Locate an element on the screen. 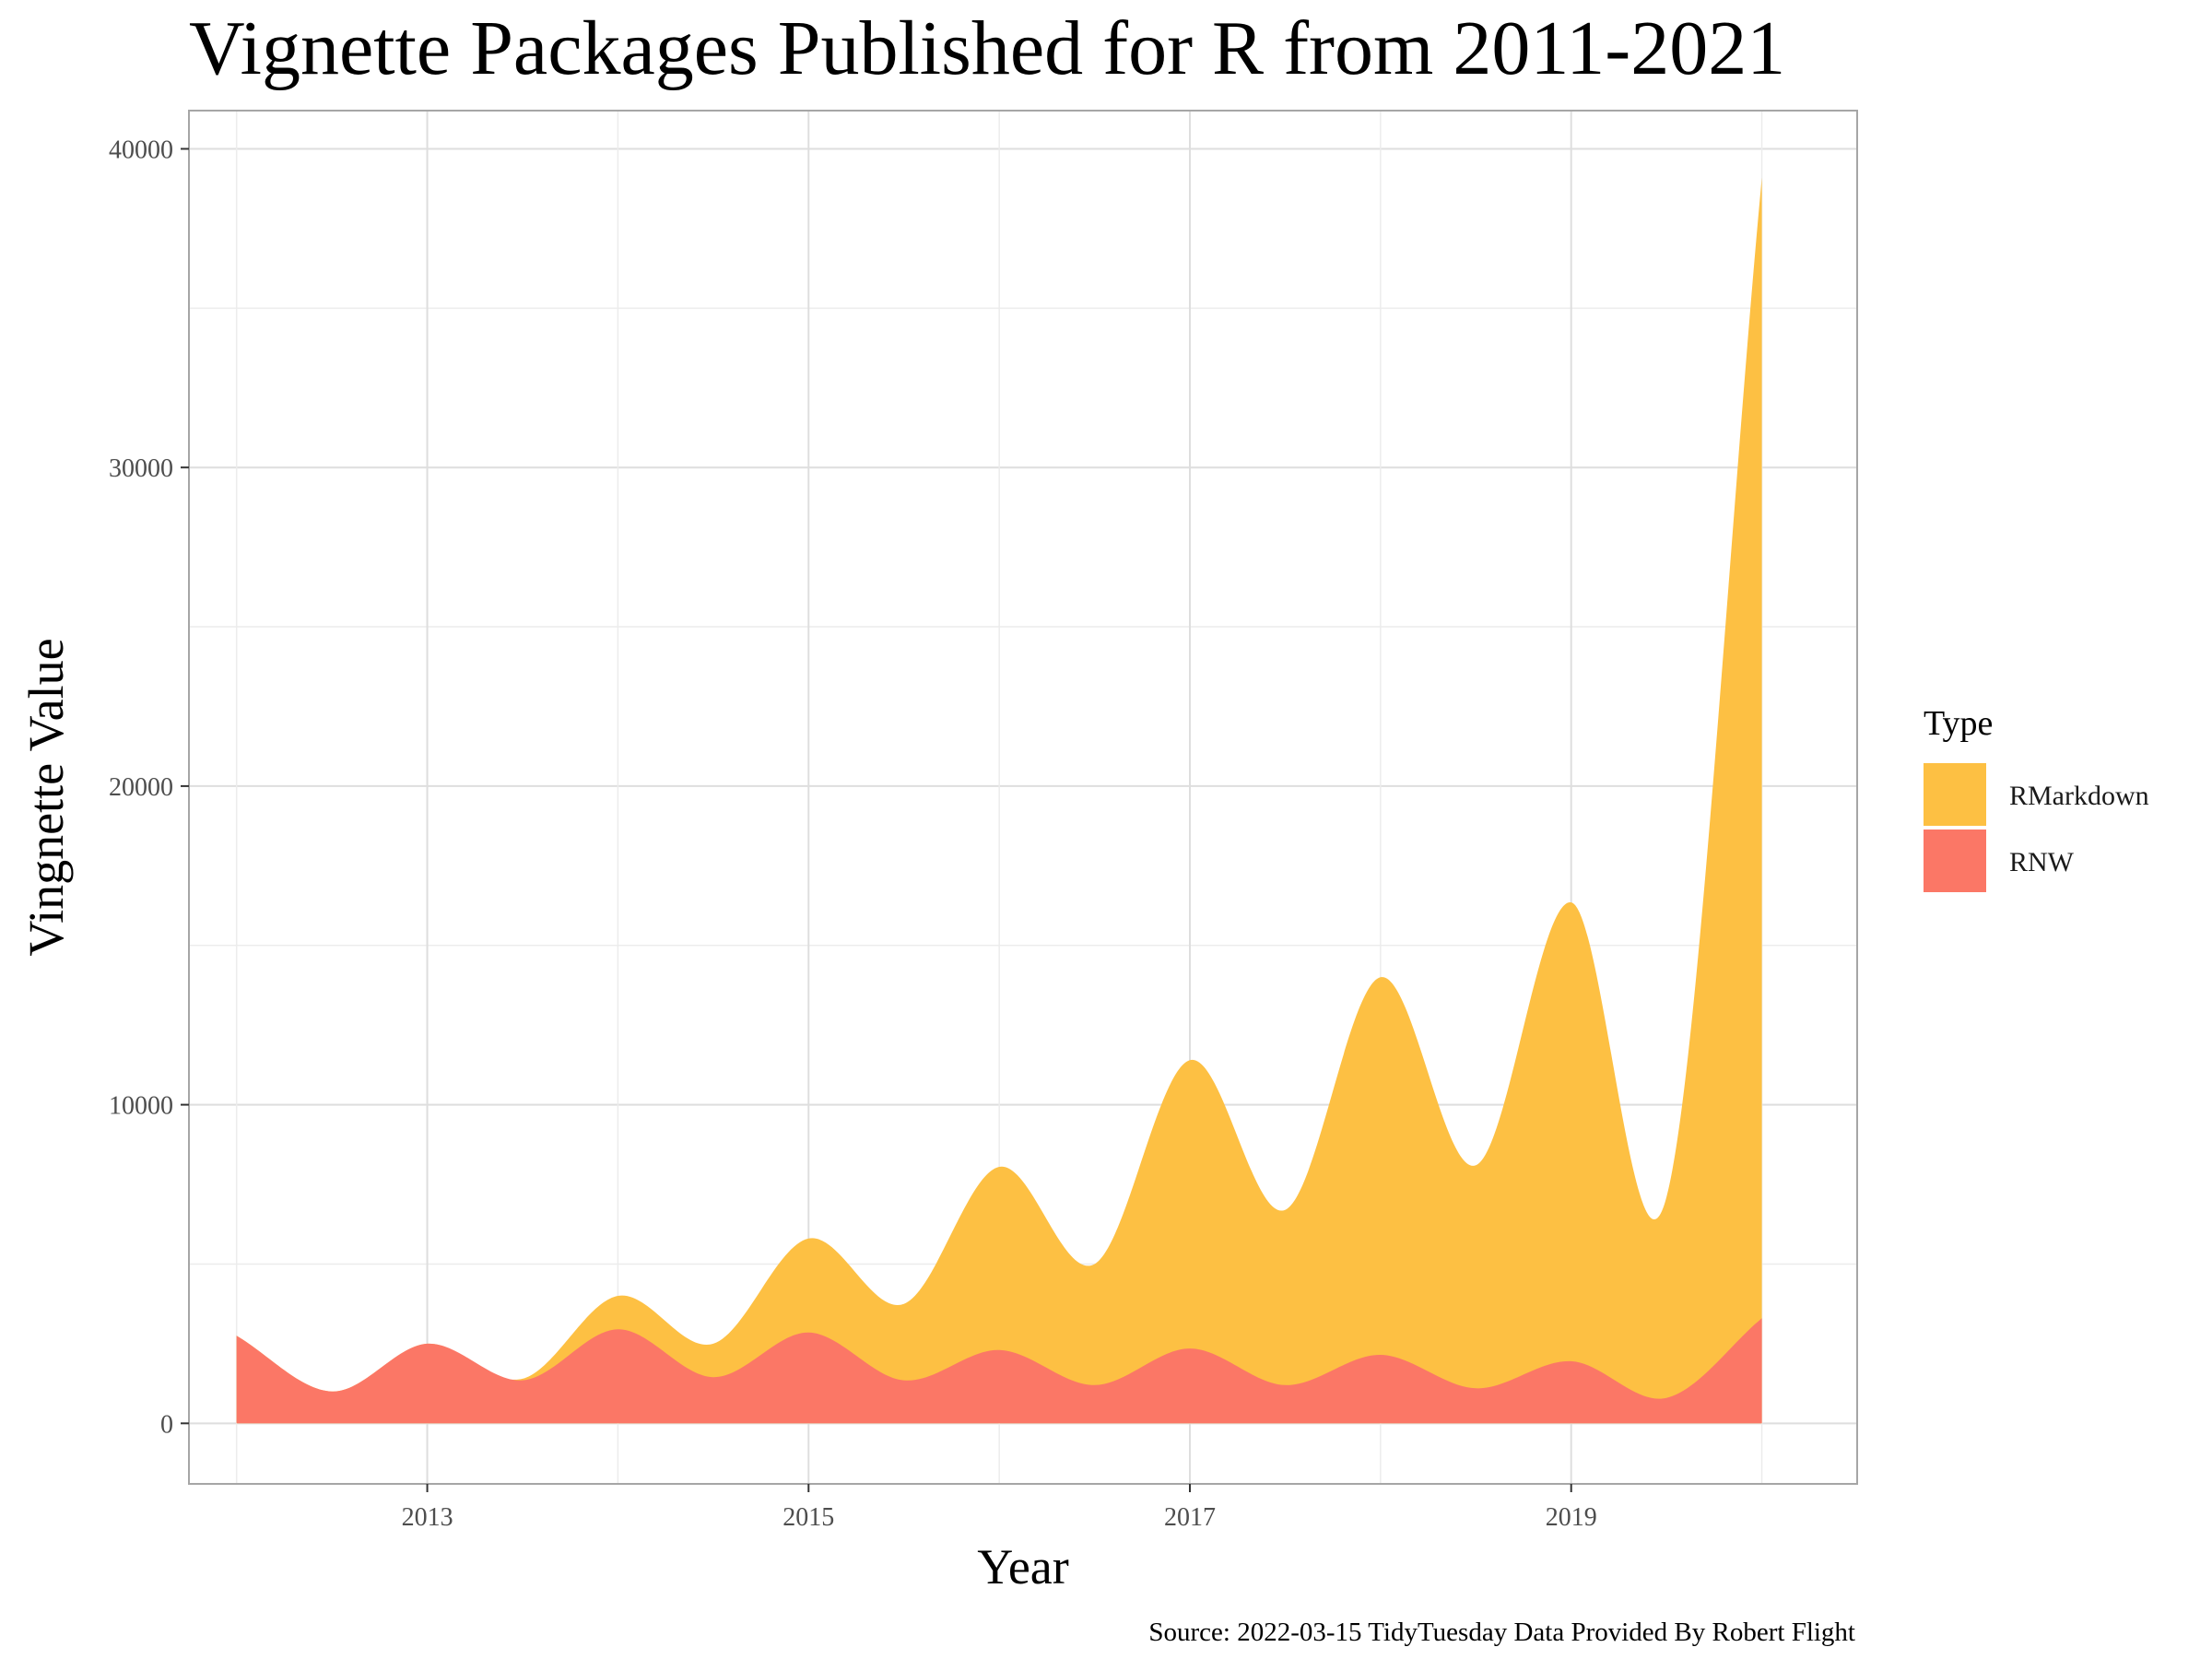  area-rnw is located at coordinates (999, 1371).